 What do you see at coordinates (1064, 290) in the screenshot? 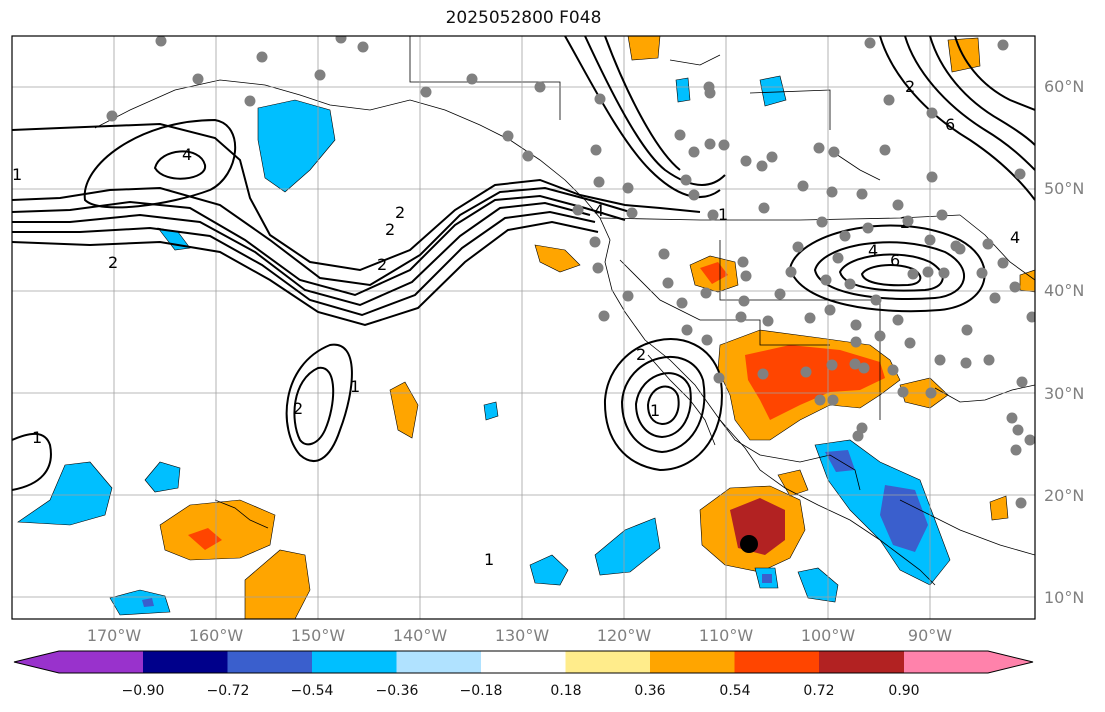
I see `lat-label: 40°N` at bounding box center [1064, 290].